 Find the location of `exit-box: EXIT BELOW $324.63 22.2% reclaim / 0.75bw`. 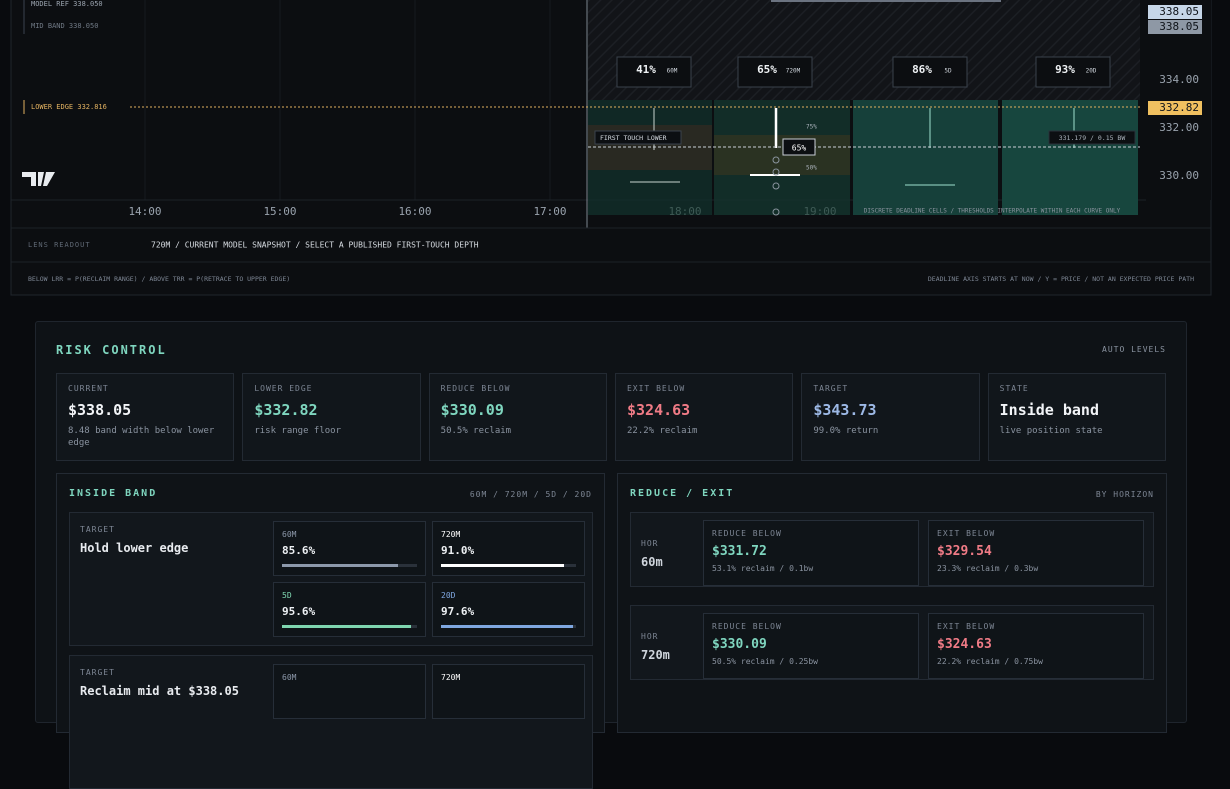

exit-box: EXIT BELOW $324.63 22.2% reclaim / 0.75bw is located at coordinates (1036, 646).